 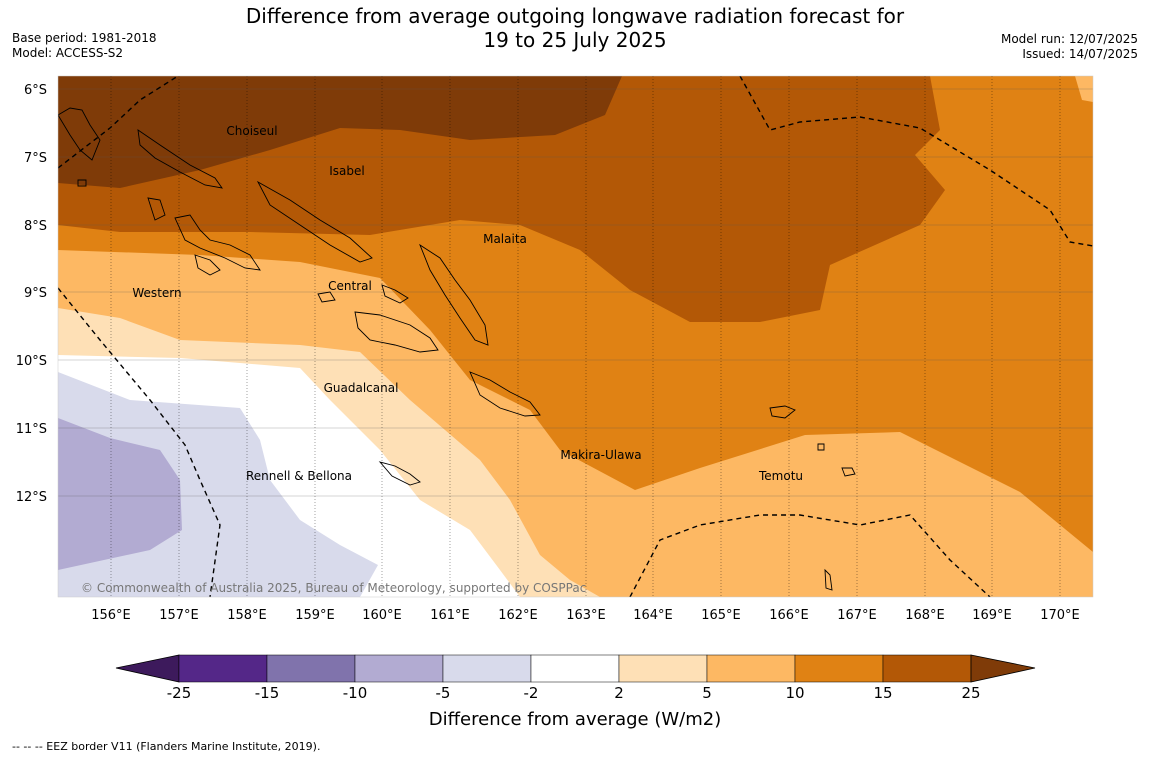 What do you see at coordinates (992, 615) in the screenshot?
I see `lon-label: 169°E` at bounding box center [992, 615].